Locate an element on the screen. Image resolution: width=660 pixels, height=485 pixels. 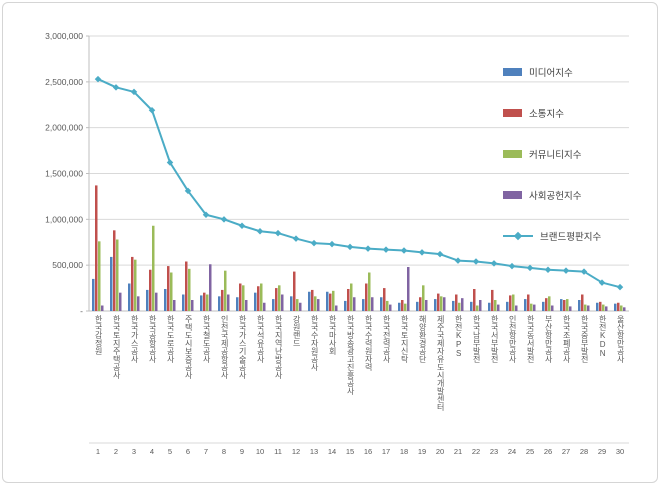
legend-item: 브랜드평판지수 is located at coordinates (552, 236).